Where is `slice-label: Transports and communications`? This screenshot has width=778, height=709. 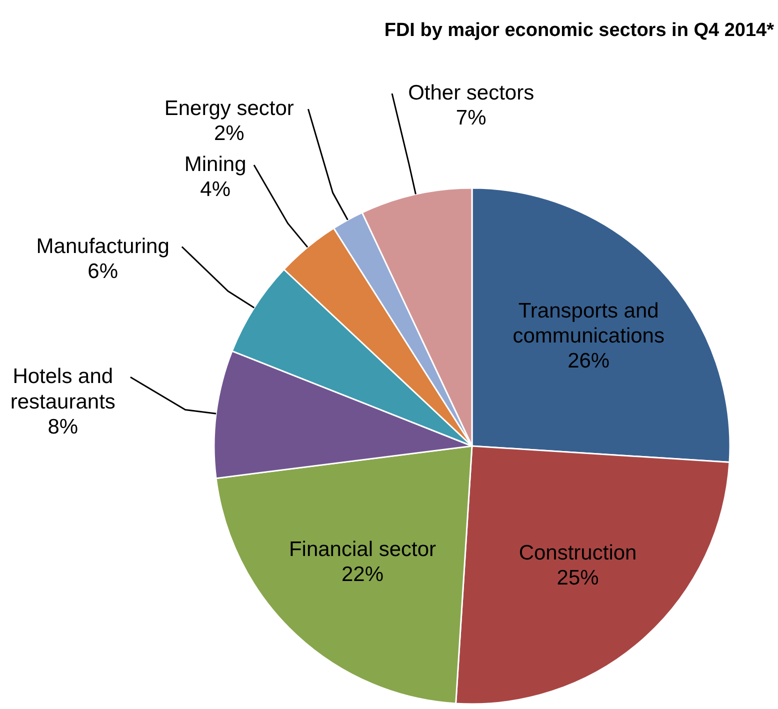
slice-label: Transports and communications is located at coordinates (588, 323).